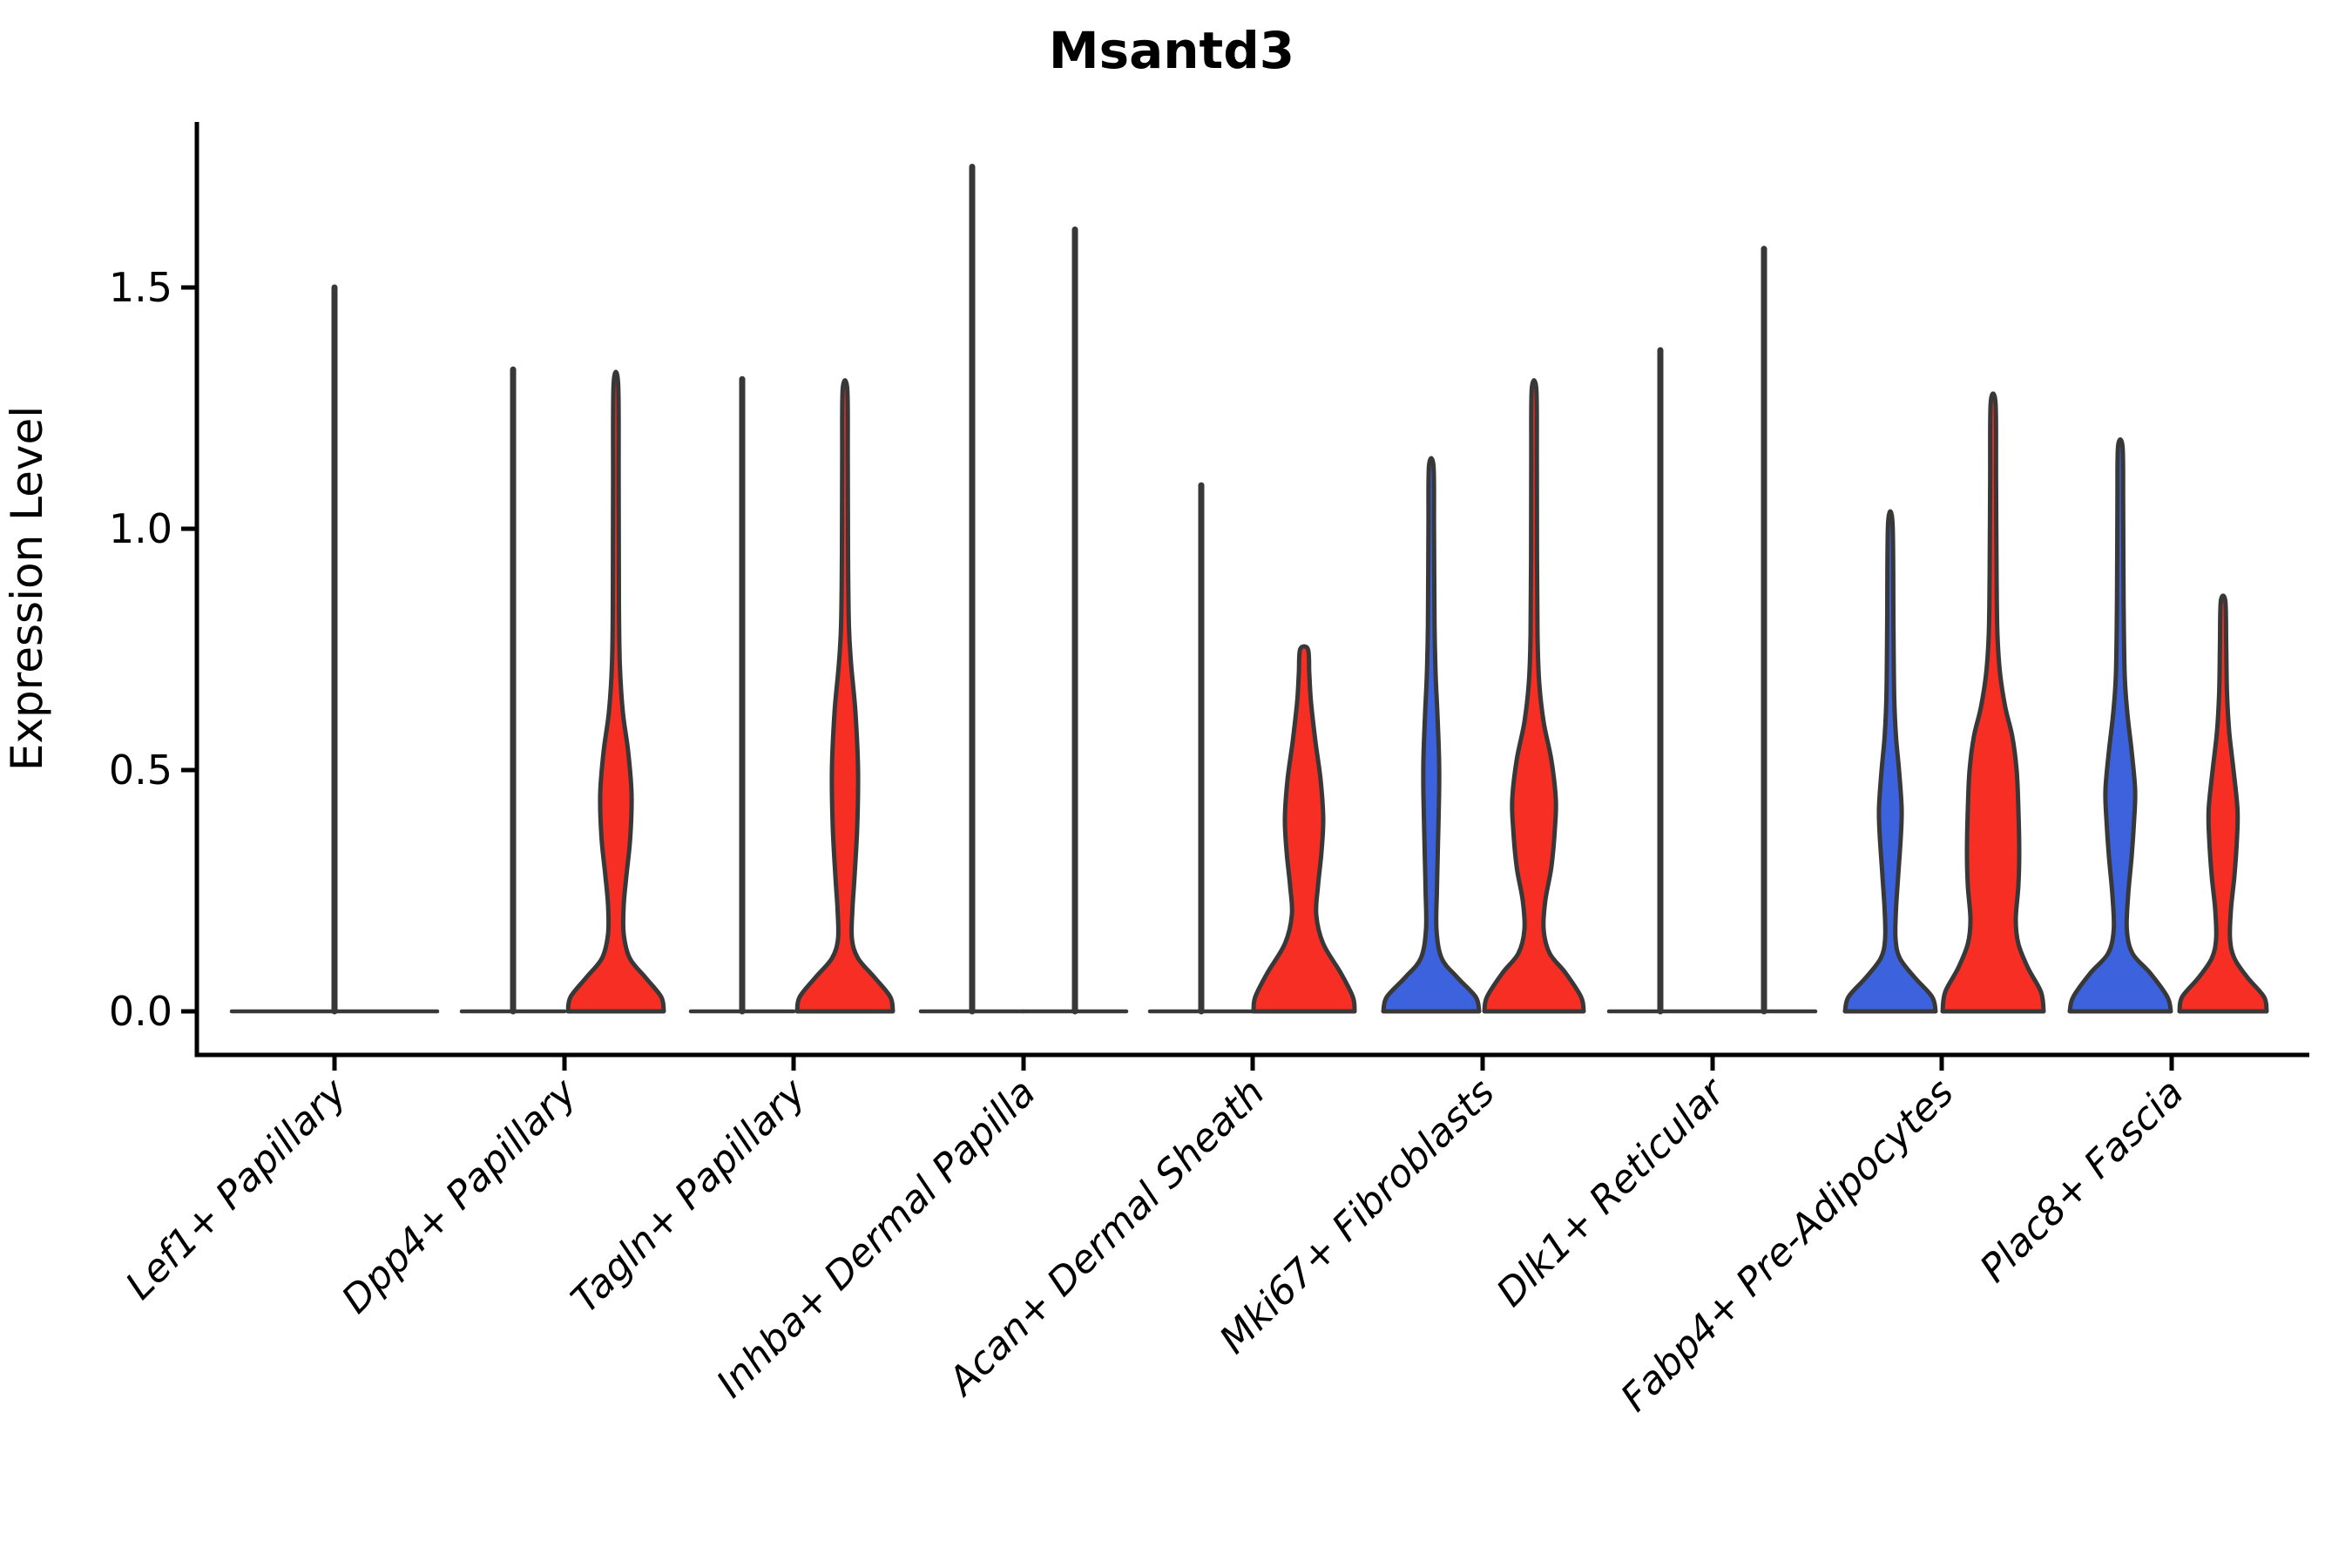  What do you see at coordinates (1172, 50) in the screenshot?
I see `chart-title: Msantd3` at bounding box center [1172, 50].